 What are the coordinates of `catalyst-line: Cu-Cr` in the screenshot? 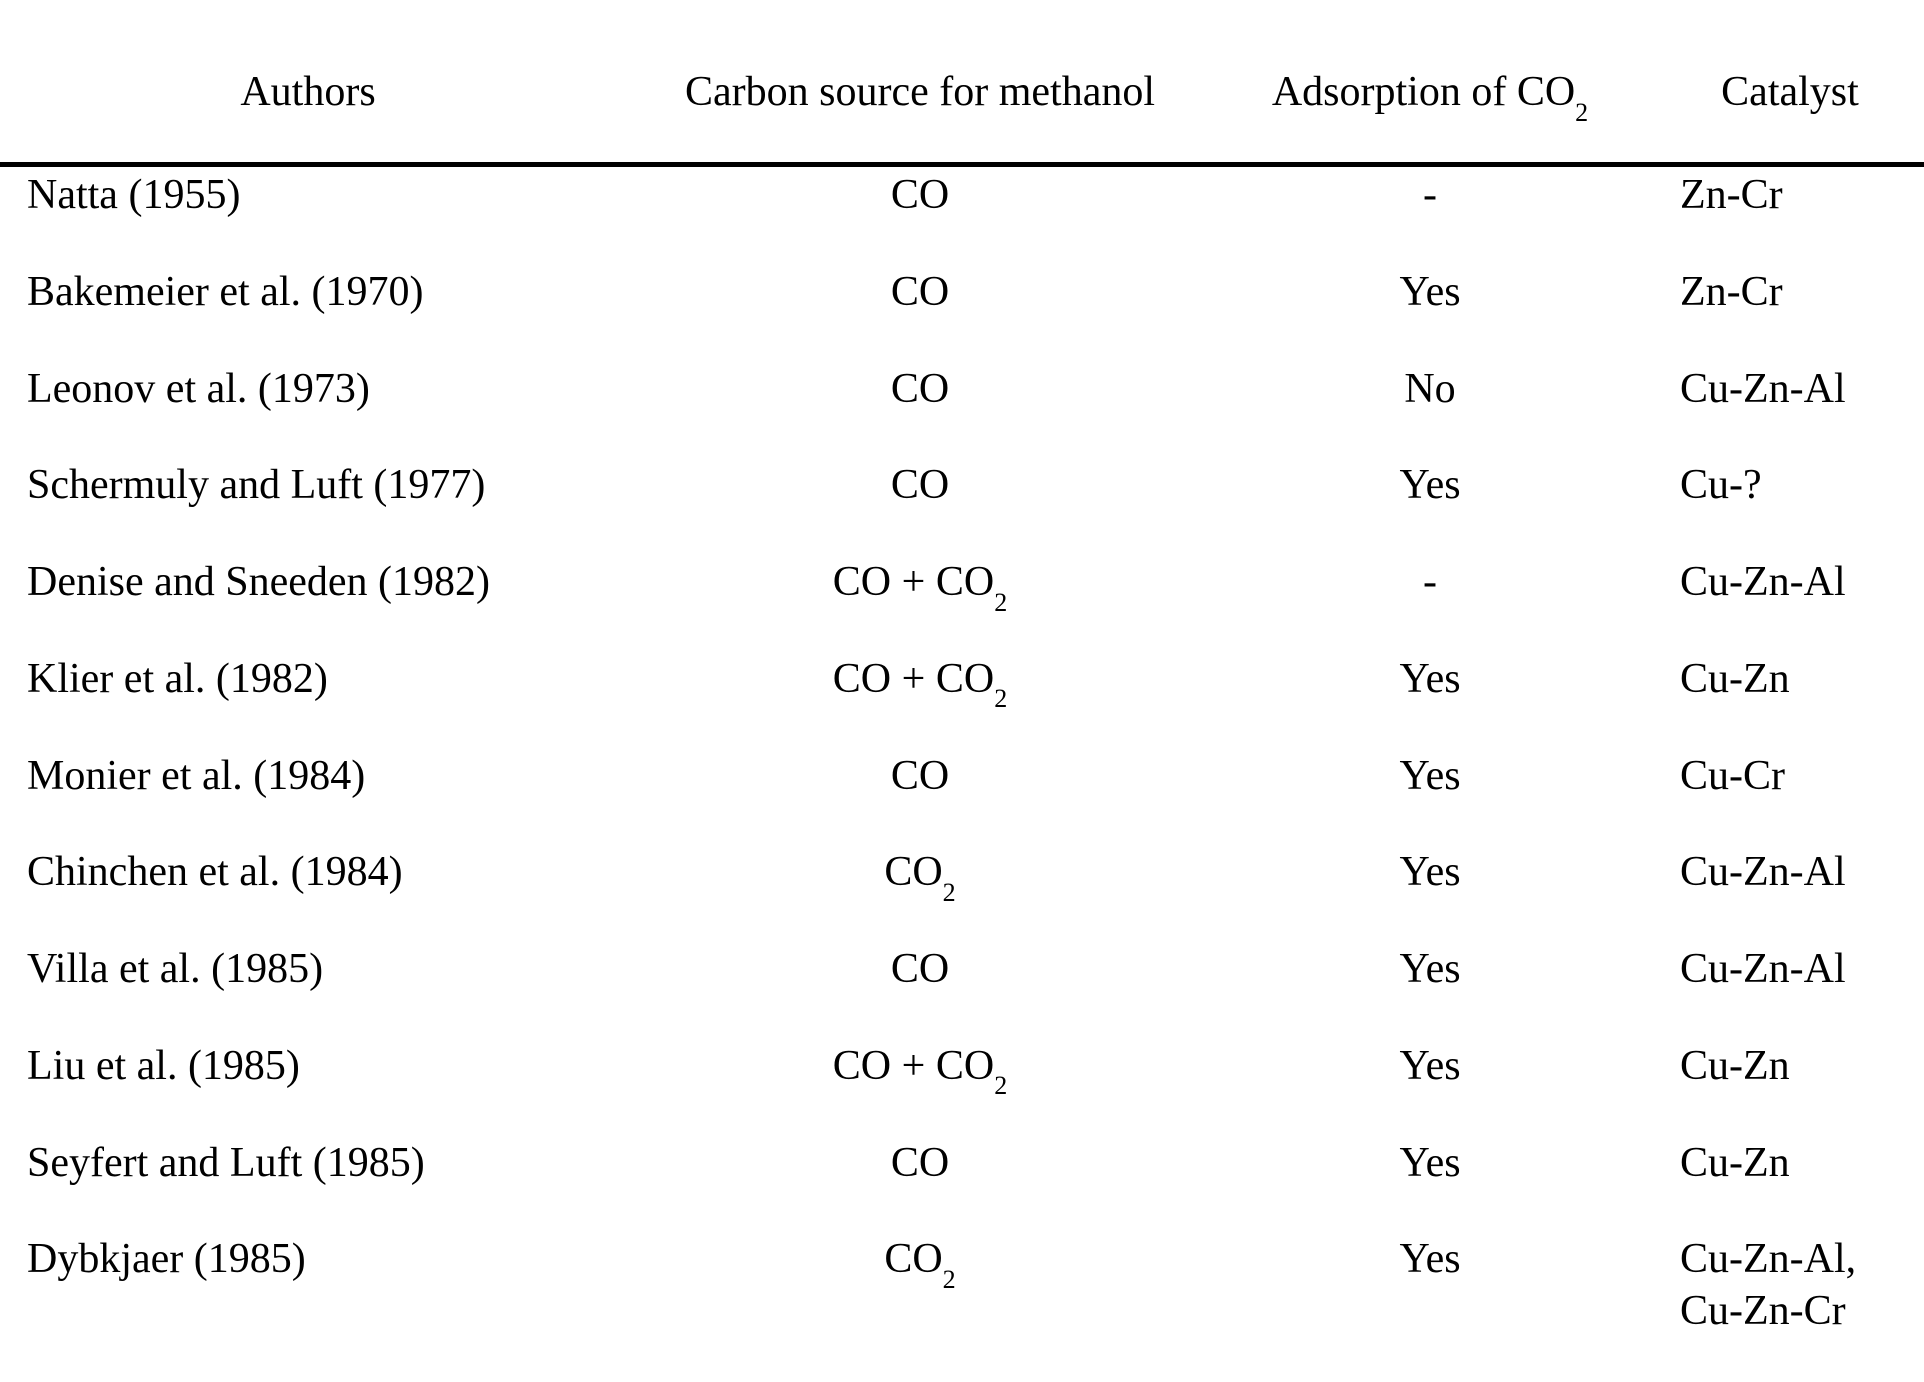 It's located at (1732, 775).